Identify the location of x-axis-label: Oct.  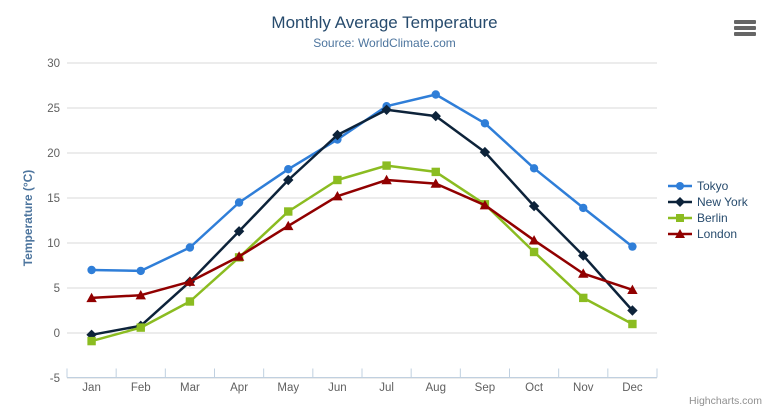
(534, 388).